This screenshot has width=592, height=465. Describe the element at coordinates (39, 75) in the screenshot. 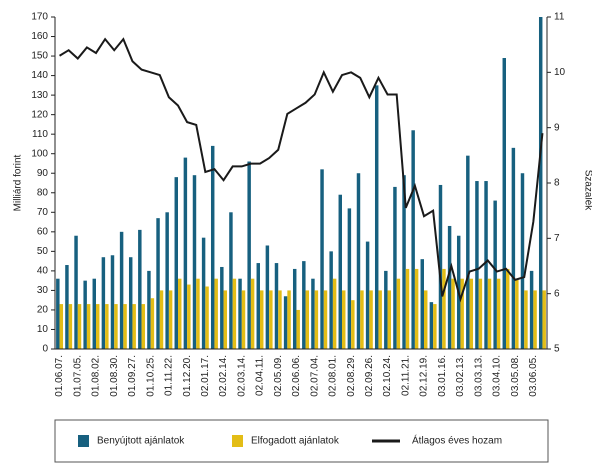

I see `y-tick-label: 140` at that location.